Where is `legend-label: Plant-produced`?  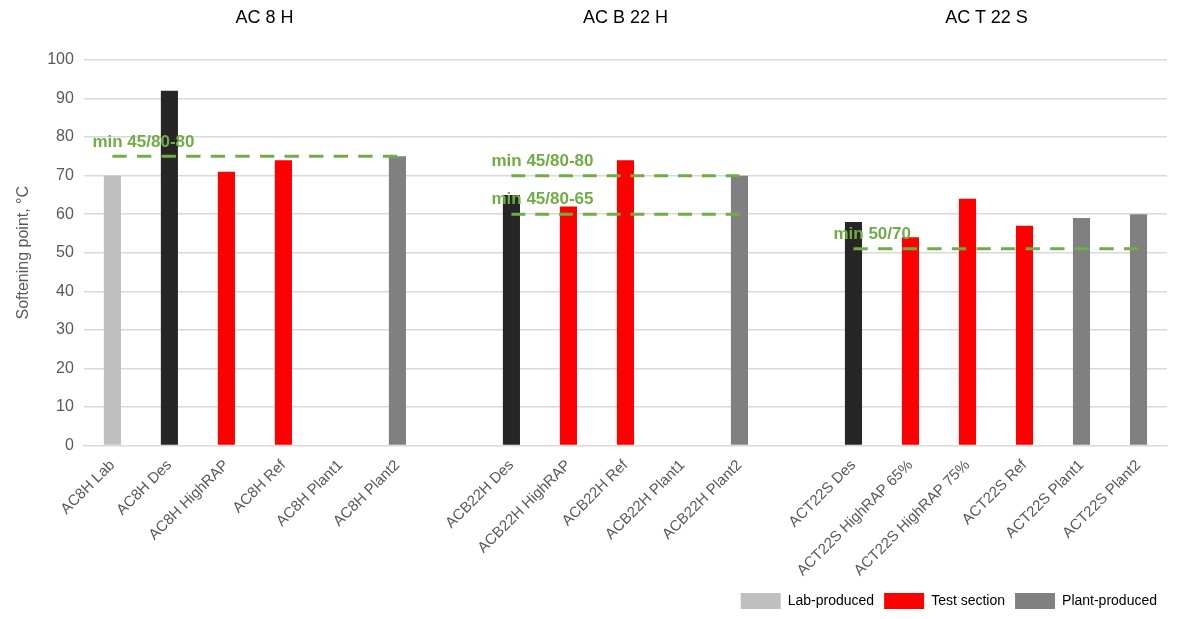 legend-label: Plant-produced is located at coordinates (1109, 599).